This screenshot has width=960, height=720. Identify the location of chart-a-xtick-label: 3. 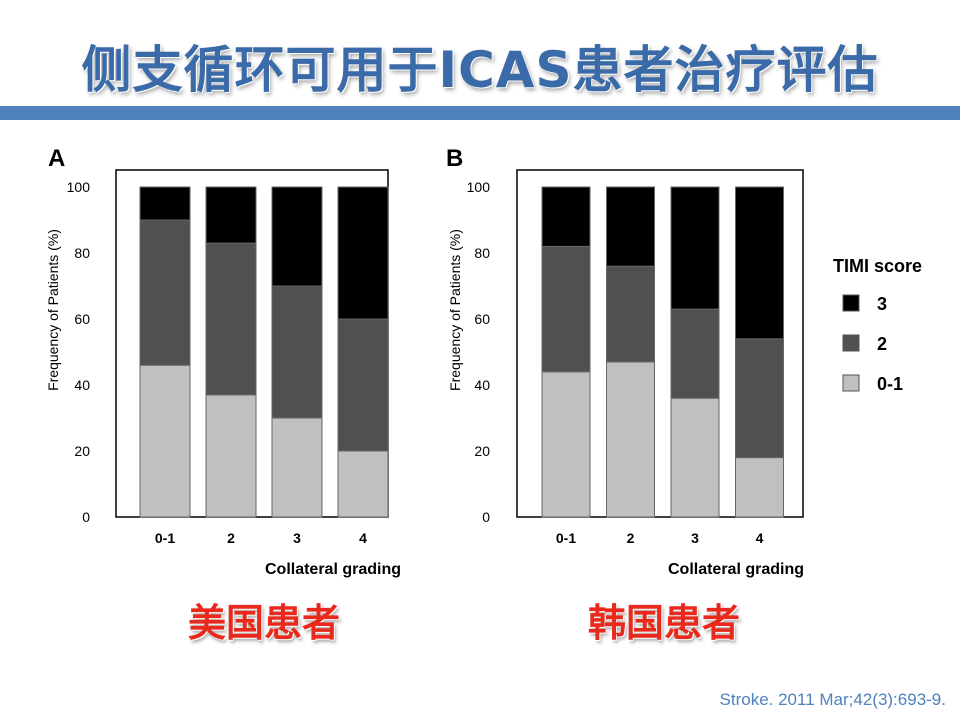
(297, 538).